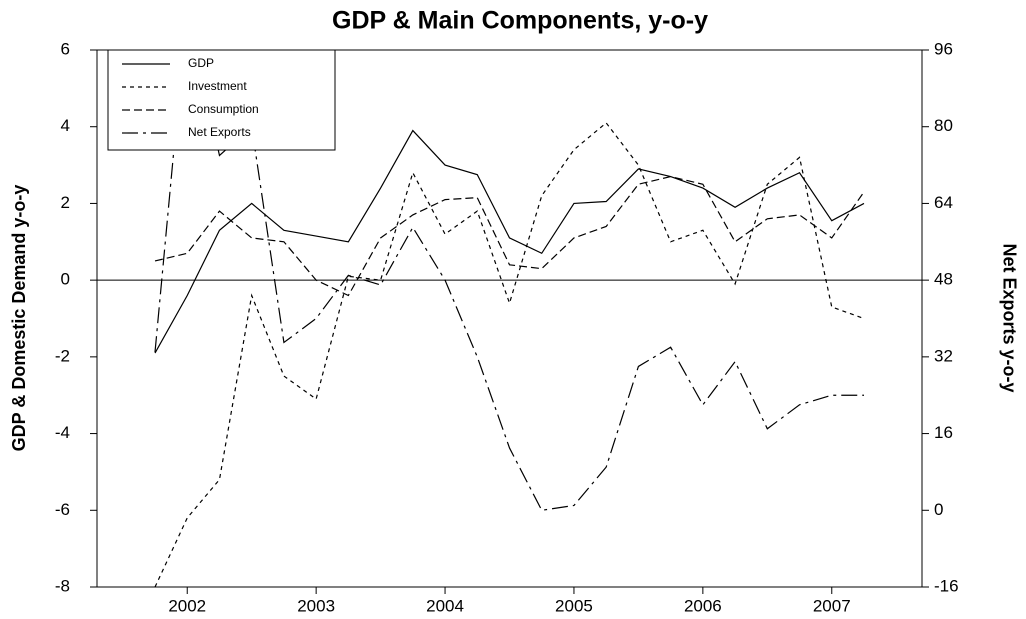 Image resolution: width=1026 pixels, height=619 pixels. I want to click on y-tick-label: -2, so click(62, 355).